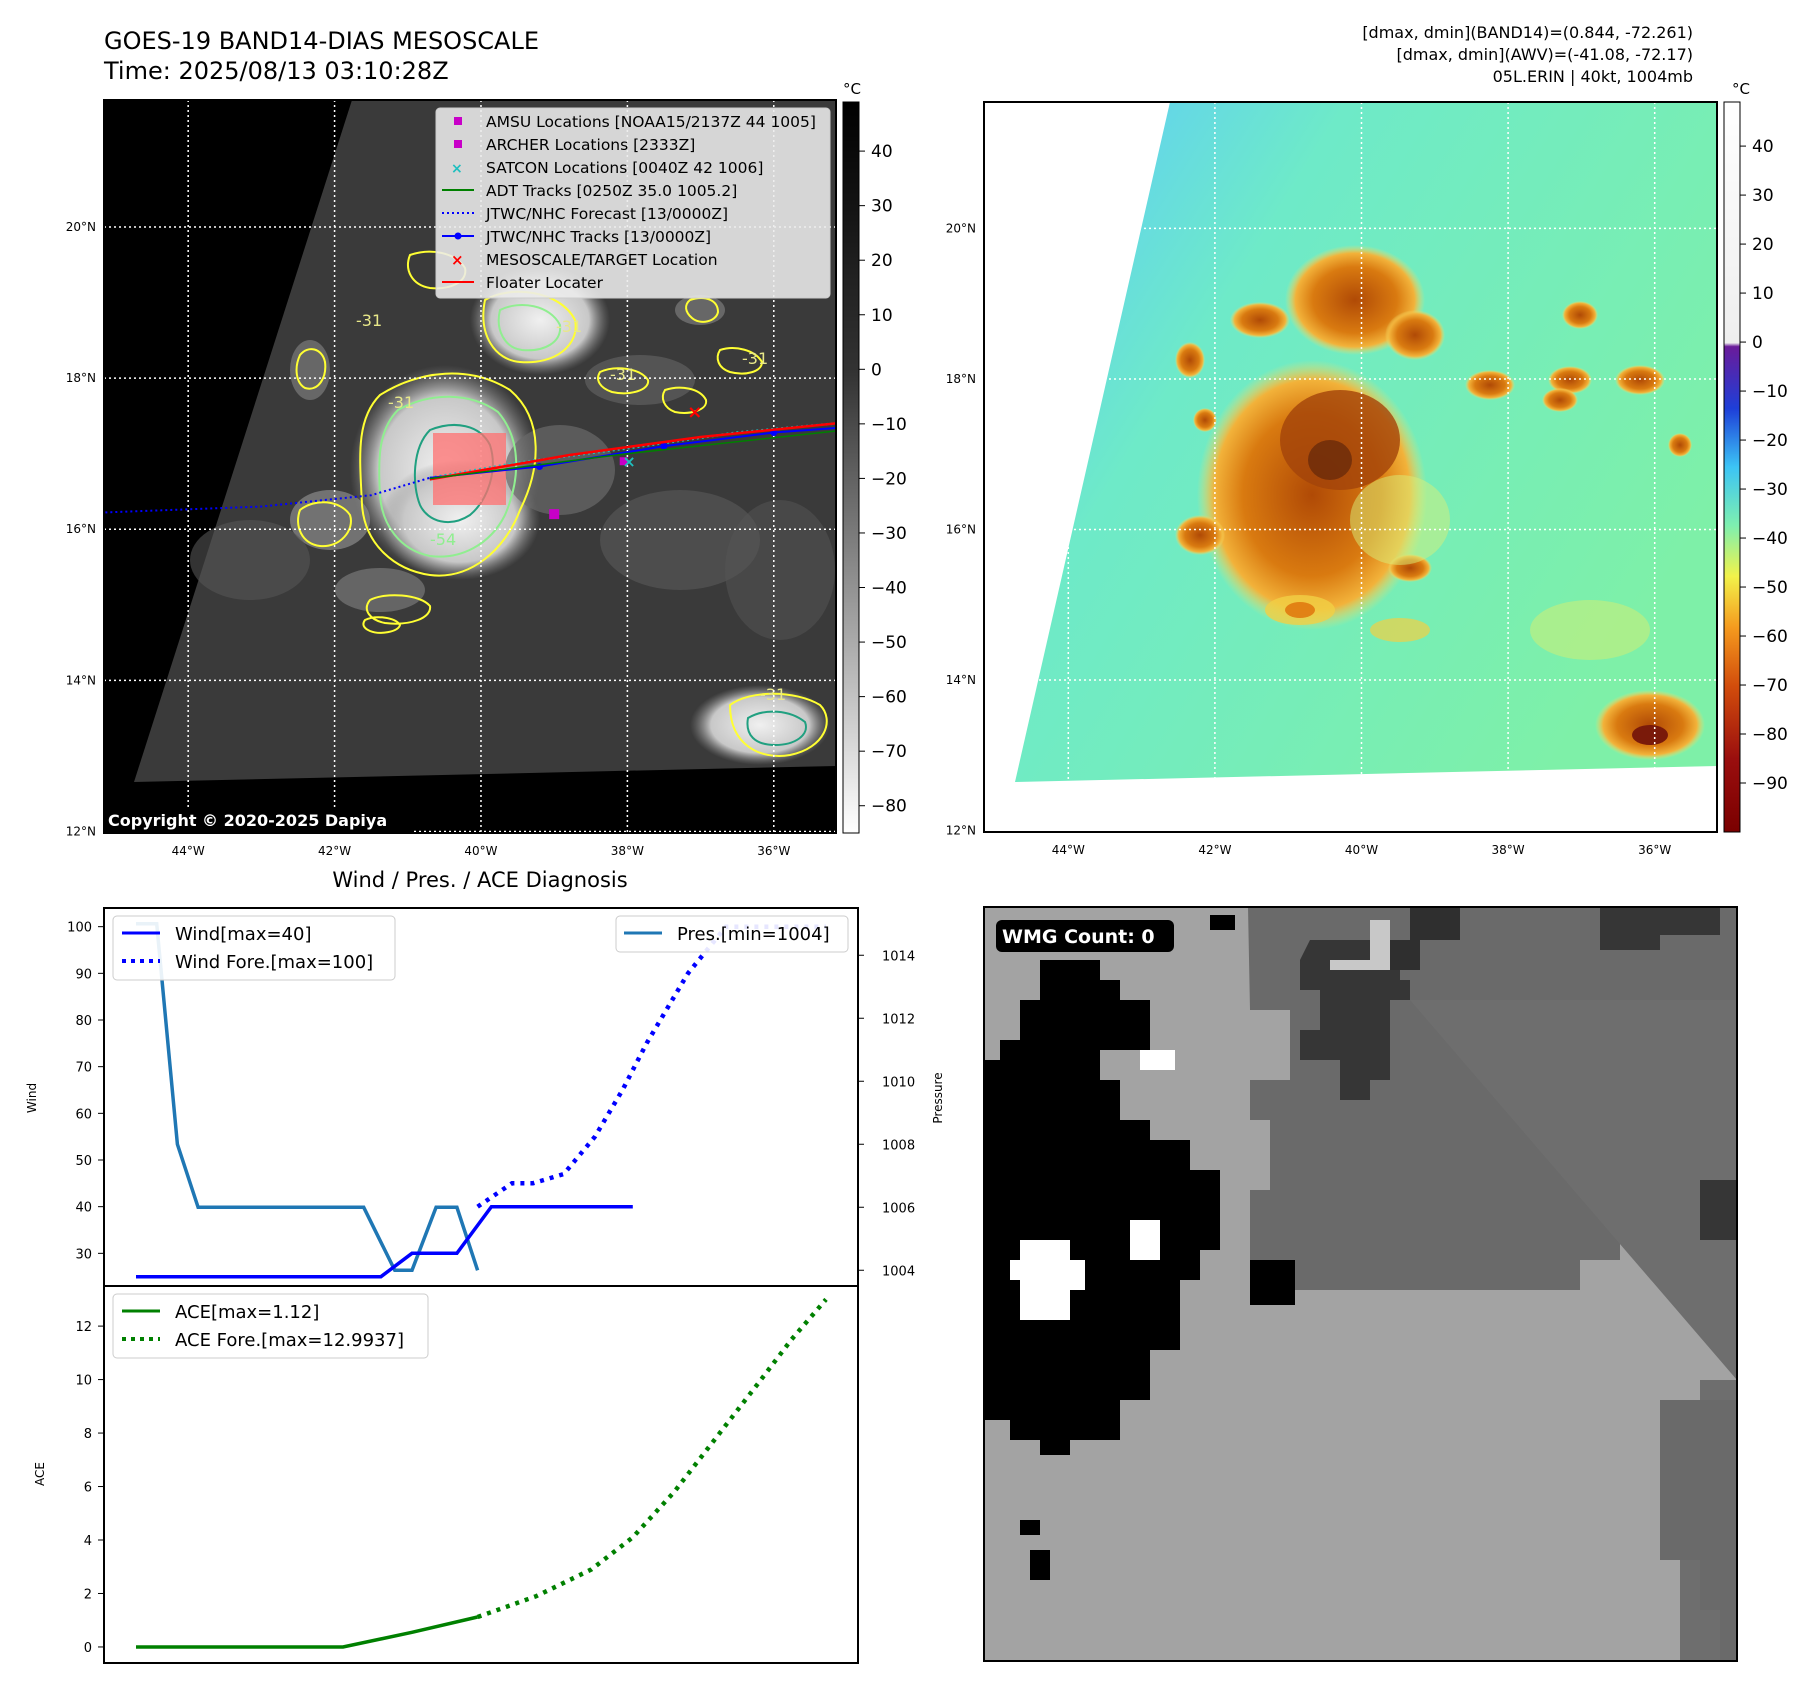 This screenshot has height=1690, width=1797. Describe the element at coordinates (554, 514) in the screenshot. I see `amsu-location-marker` at that location.